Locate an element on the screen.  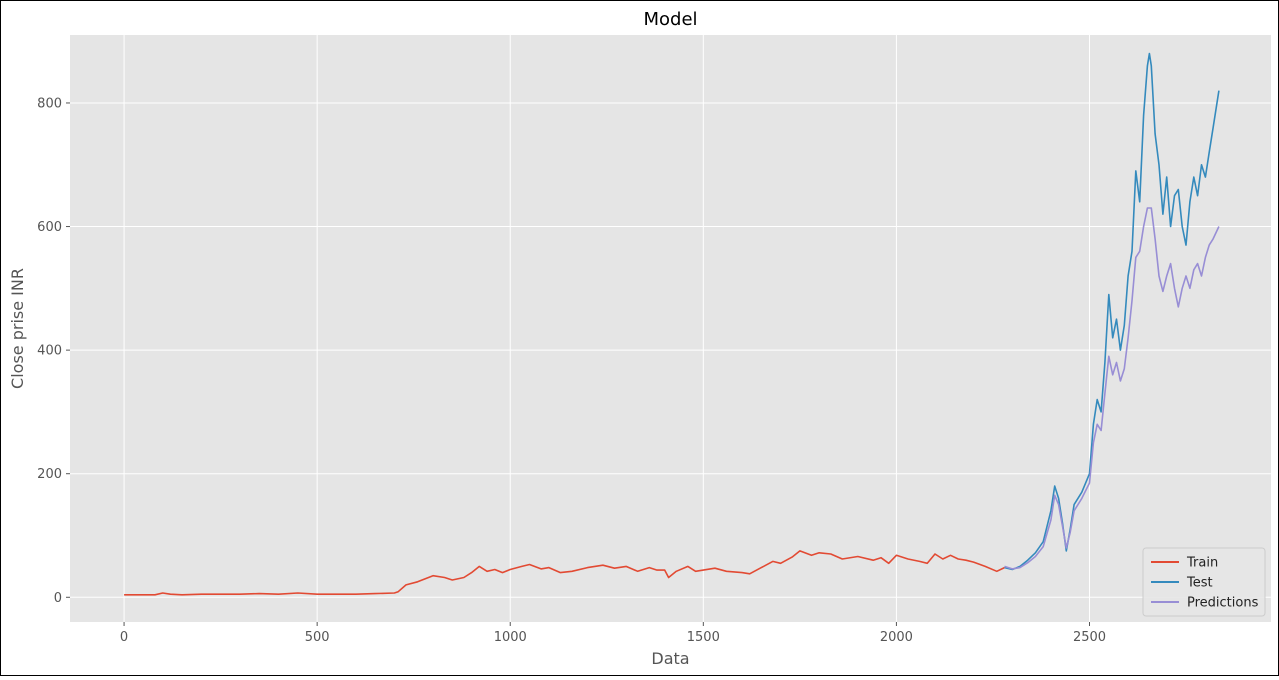
y-axis-ticks: 0 200 400 600 800 is located at coordinates (53, 351).